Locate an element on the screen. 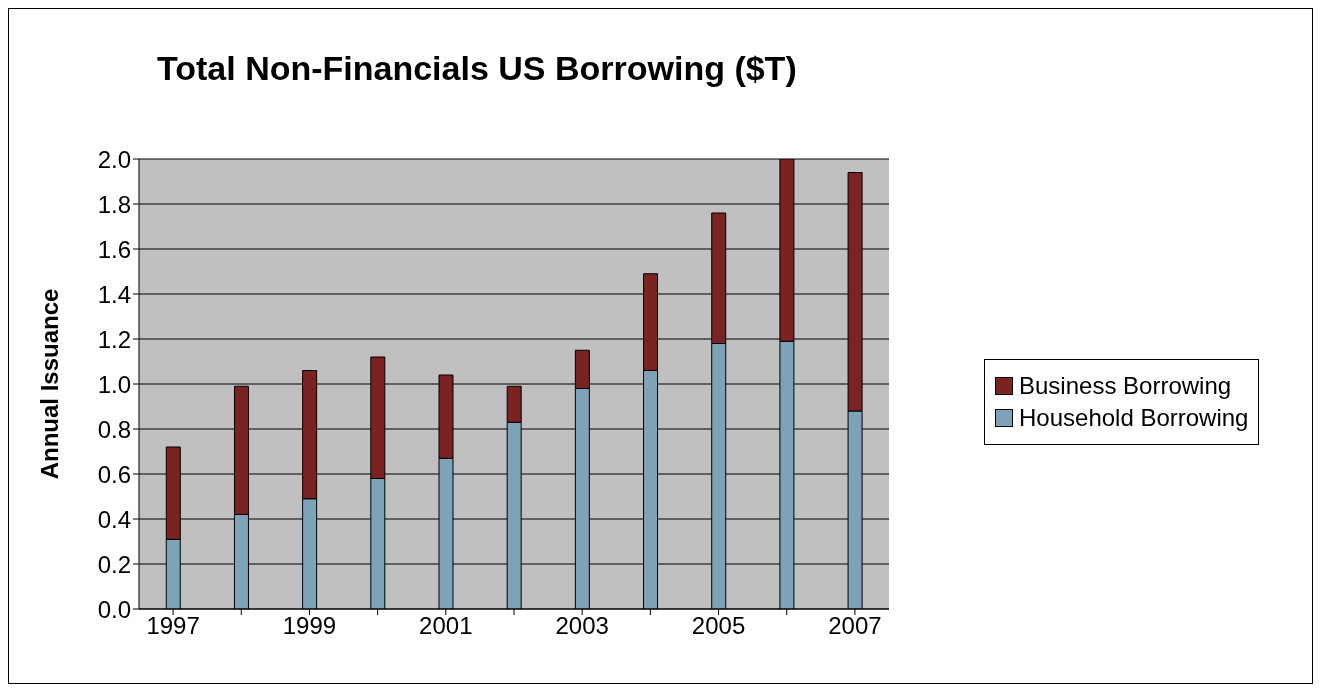  y-tick-label: 2.0 is located at coordinates (114, 159).